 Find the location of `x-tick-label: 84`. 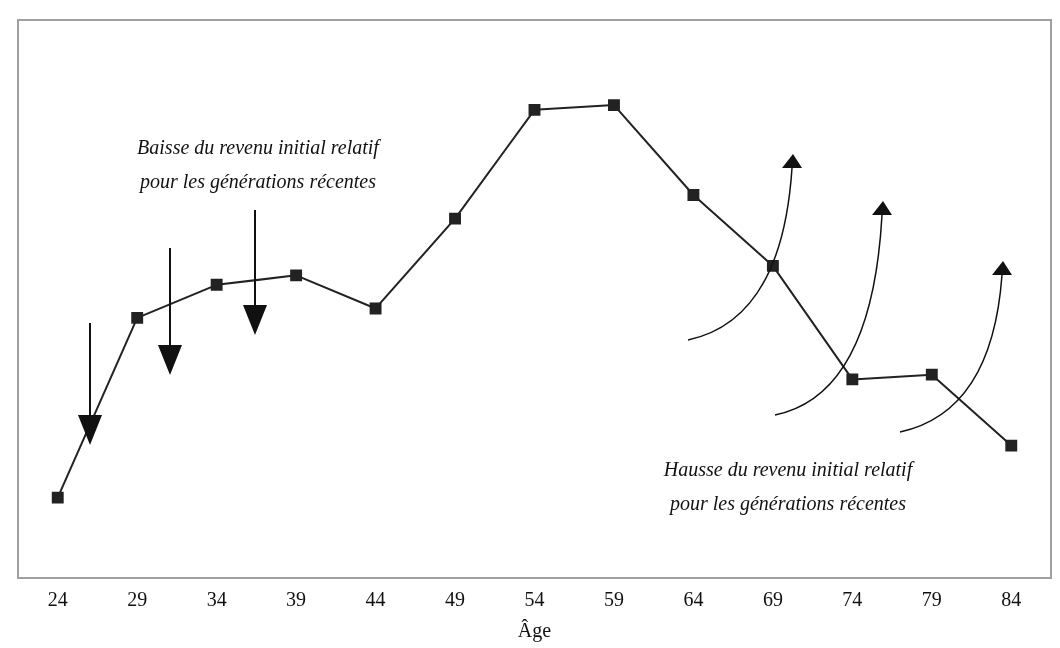

x-tick-label: 84 is located at coordinates (1011, 599).